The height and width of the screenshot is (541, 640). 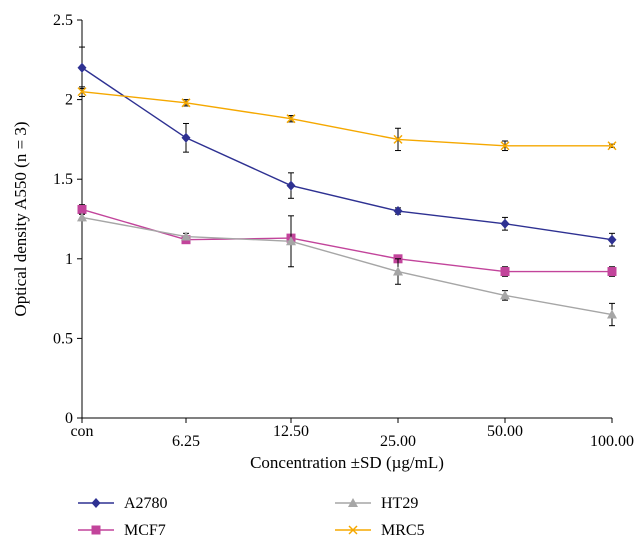 What do you see at coordinates (398, 441) in the screenshot?
I see `x-tick-label: 25.00` at bounding box center [398, 441].